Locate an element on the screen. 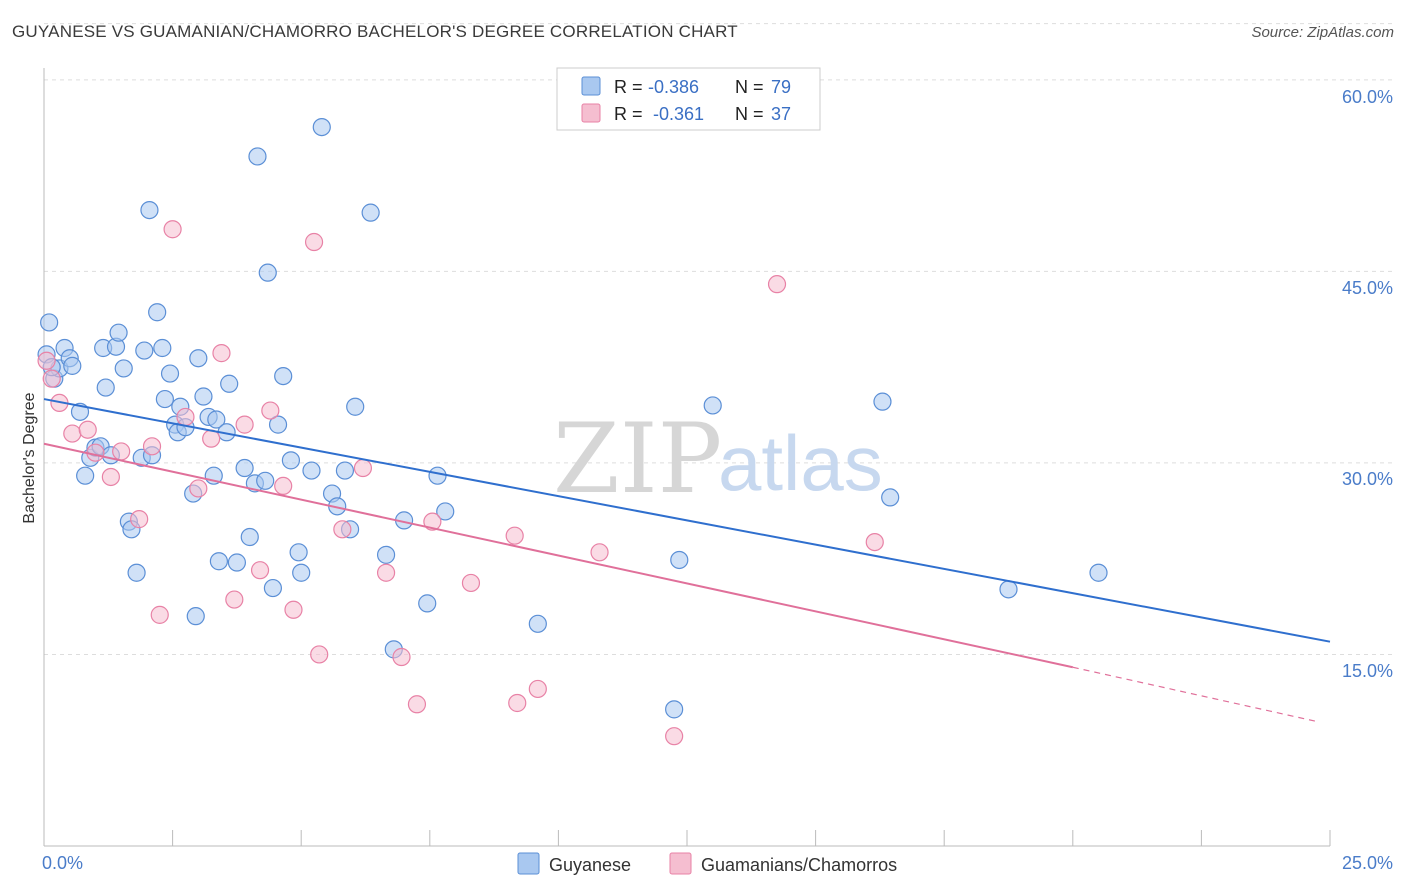 The width and height of the screenshot is (1406, 892). y-tick-label: 60.0% is located at coordinates (1367, 97).